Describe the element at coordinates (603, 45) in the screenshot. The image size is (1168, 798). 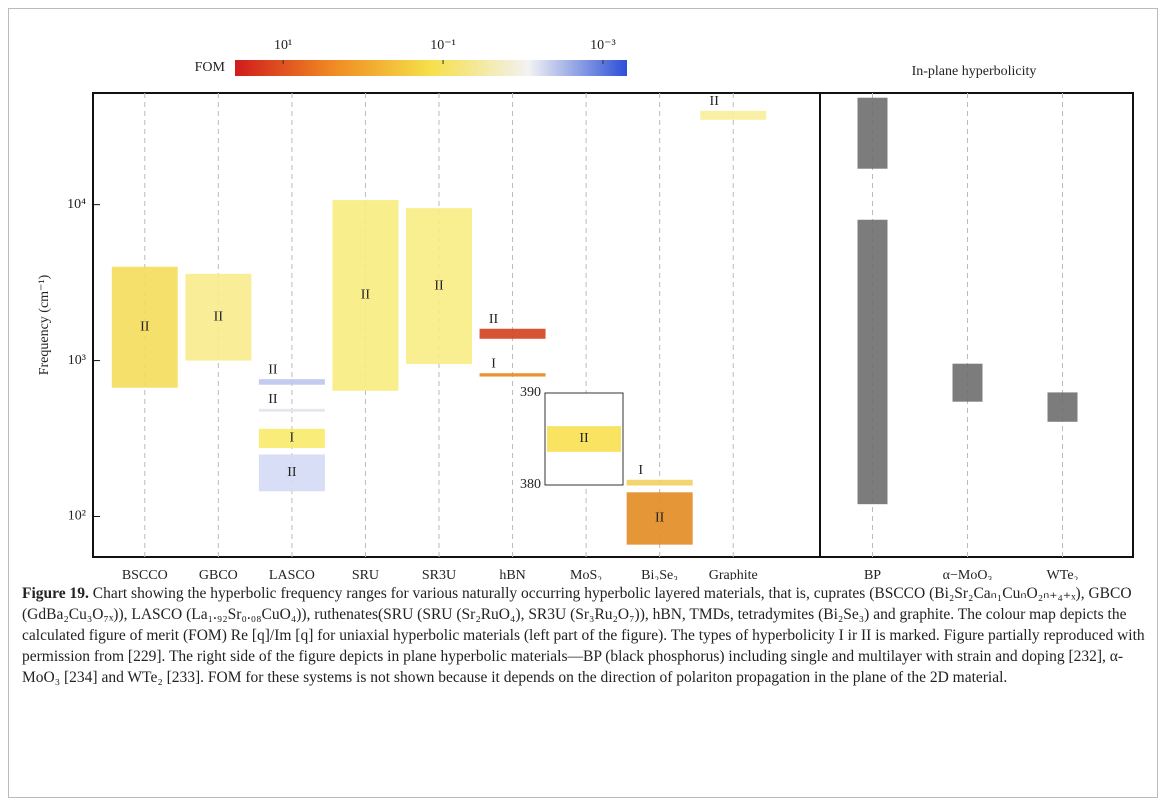
I see `colorbar-tick-label: 10⁻³` at that location.